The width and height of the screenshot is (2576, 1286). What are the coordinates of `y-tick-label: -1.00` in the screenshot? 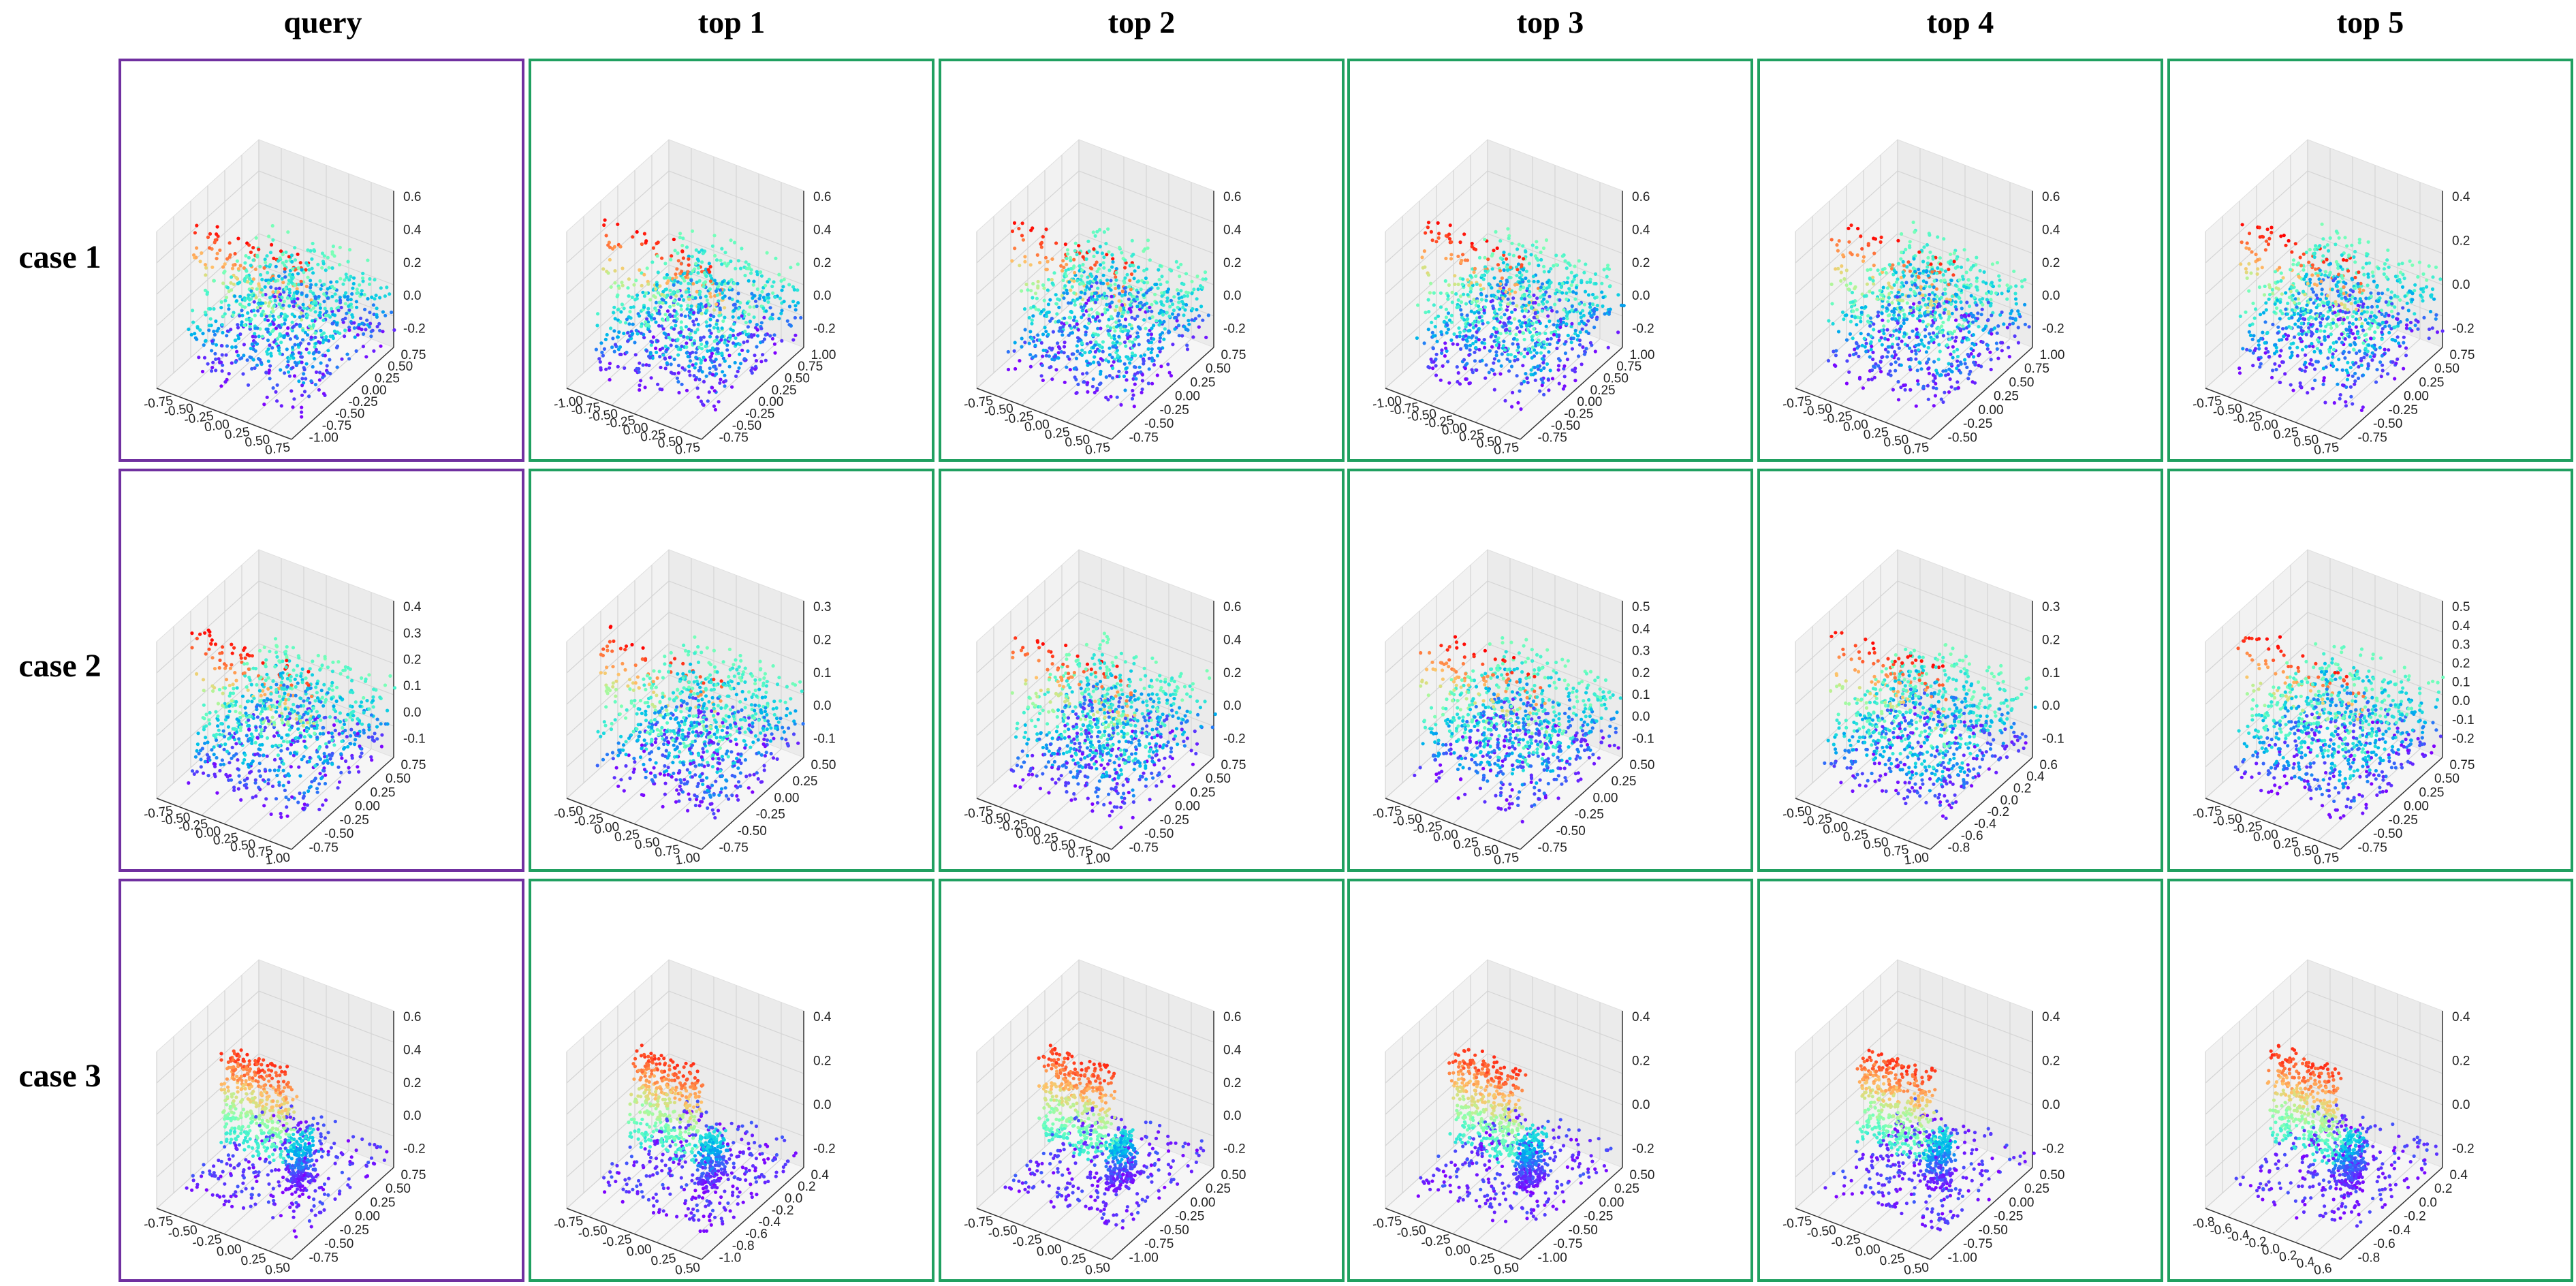 It's located at (1552, 1258).